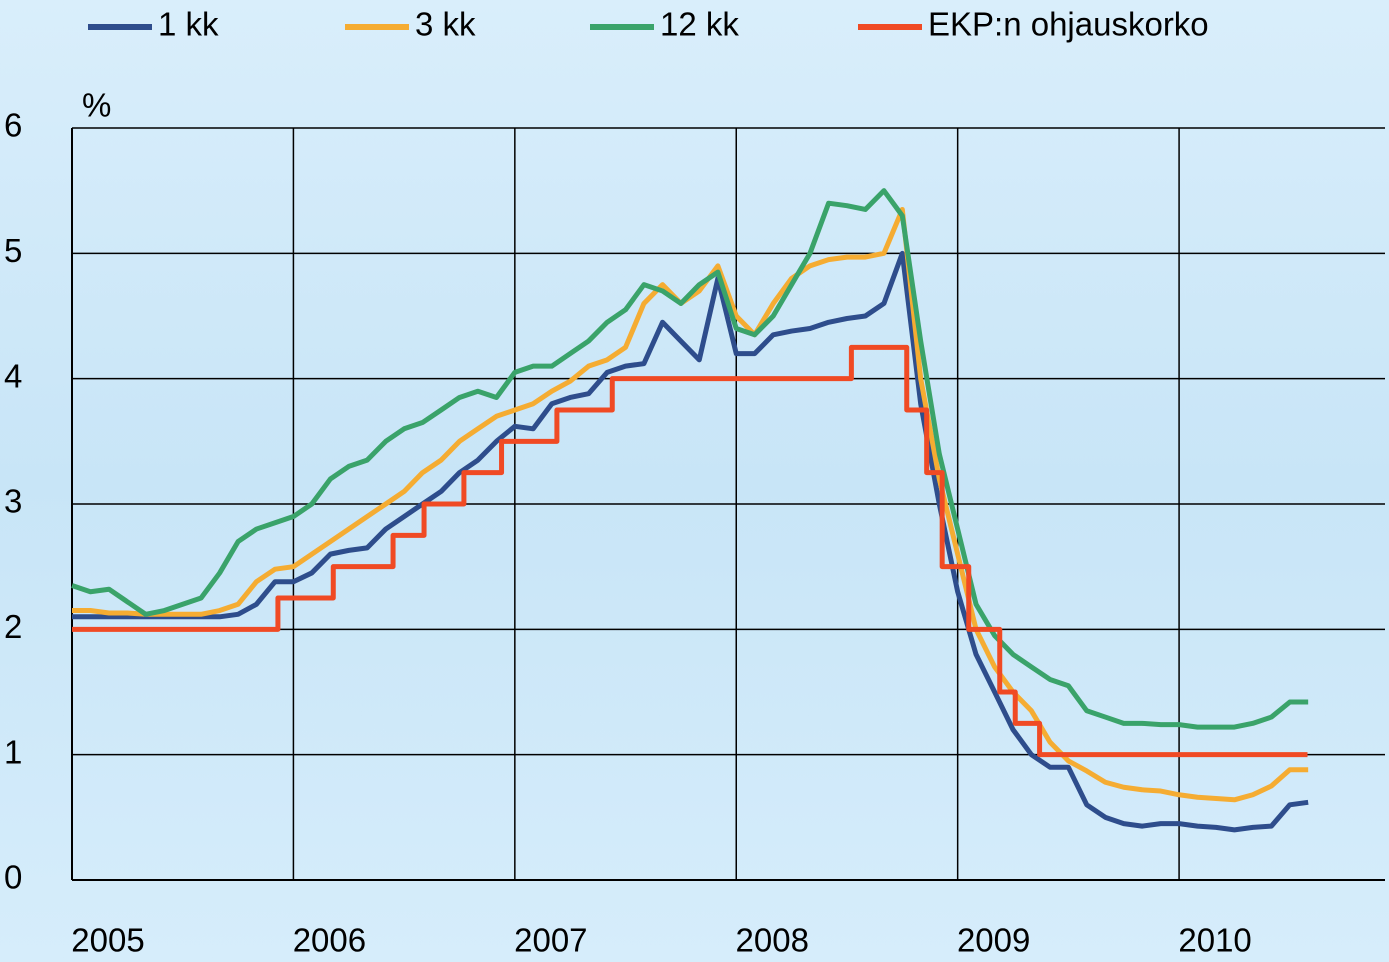  I want to click on legend-label: 3 kk, so click(445, 24).